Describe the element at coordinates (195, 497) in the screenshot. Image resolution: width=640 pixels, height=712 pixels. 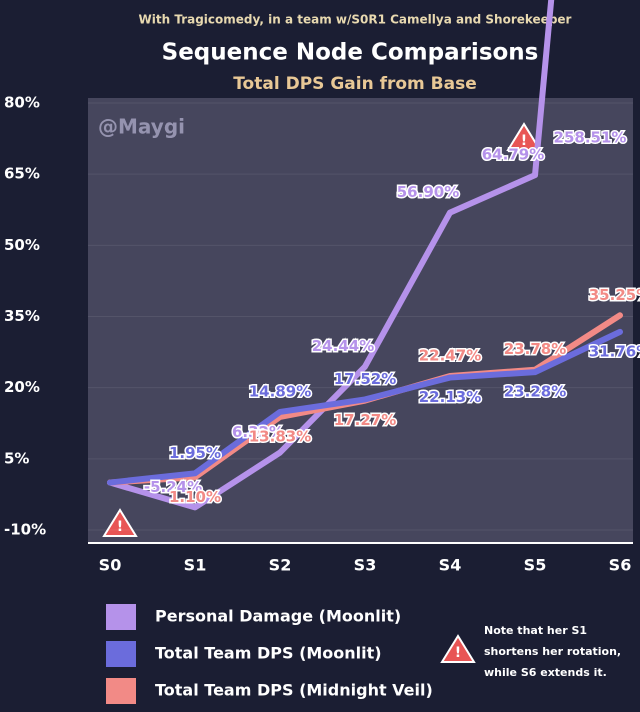
I see `value-label: 1.10%` at that location.